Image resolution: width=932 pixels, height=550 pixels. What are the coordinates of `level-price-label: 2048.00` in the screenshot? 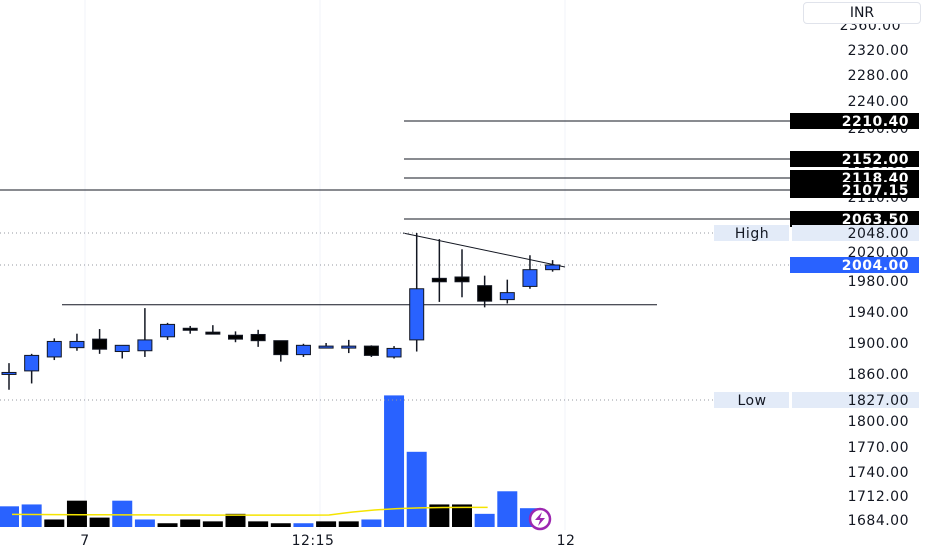 It's located at (878, 234).